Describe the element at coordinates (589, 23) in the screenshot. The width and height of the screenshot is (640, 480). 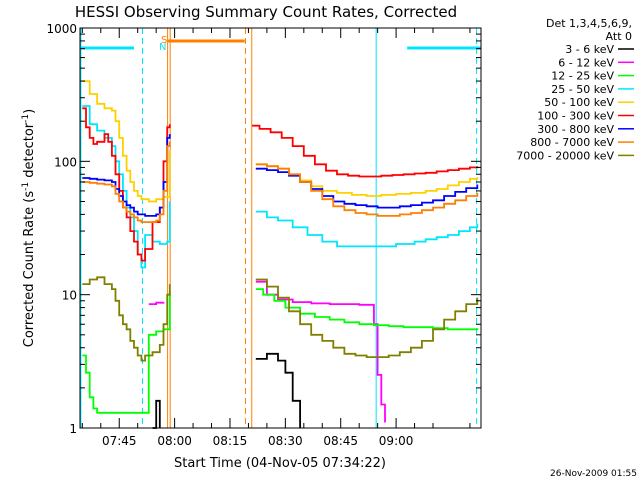
I see `legend-header-1: Det 1,3,4,5,6,9,` at that location.